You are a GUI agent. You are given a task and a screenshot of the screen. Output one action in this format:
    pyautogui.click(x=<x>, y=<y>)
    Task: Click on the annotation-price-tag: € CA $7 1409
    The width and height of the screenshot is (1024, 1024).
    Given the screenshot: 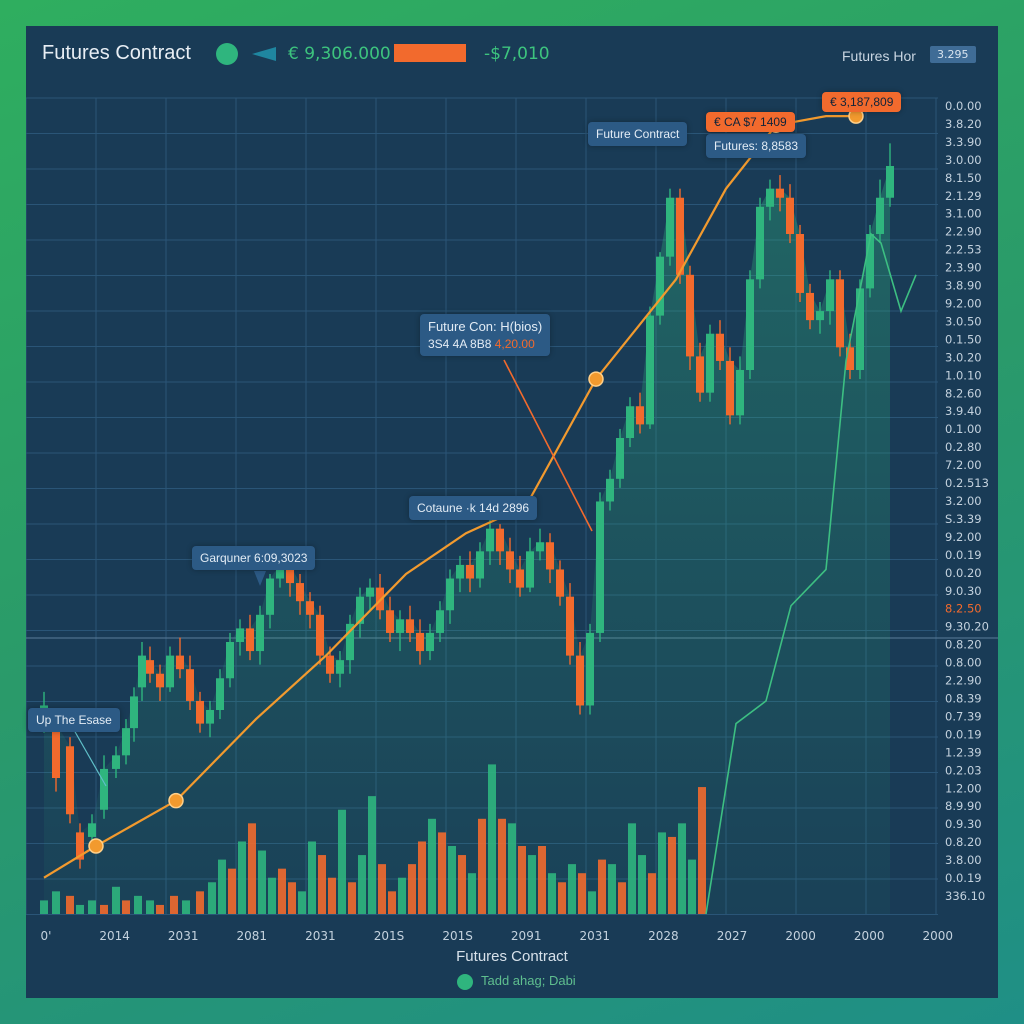 What is the action you would take?
    pyautogui.click(x=750, y=122)
    